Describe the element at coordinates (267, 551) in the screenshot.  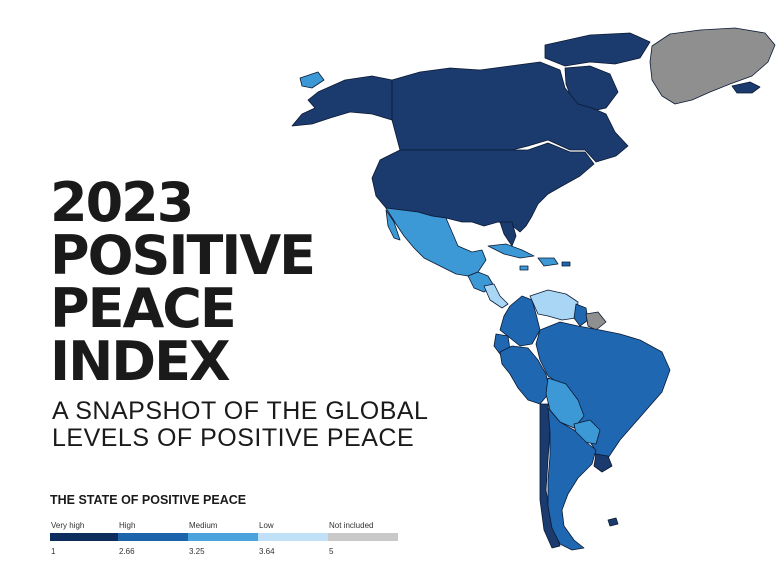
I see `legend-value: 3.64` at that location.